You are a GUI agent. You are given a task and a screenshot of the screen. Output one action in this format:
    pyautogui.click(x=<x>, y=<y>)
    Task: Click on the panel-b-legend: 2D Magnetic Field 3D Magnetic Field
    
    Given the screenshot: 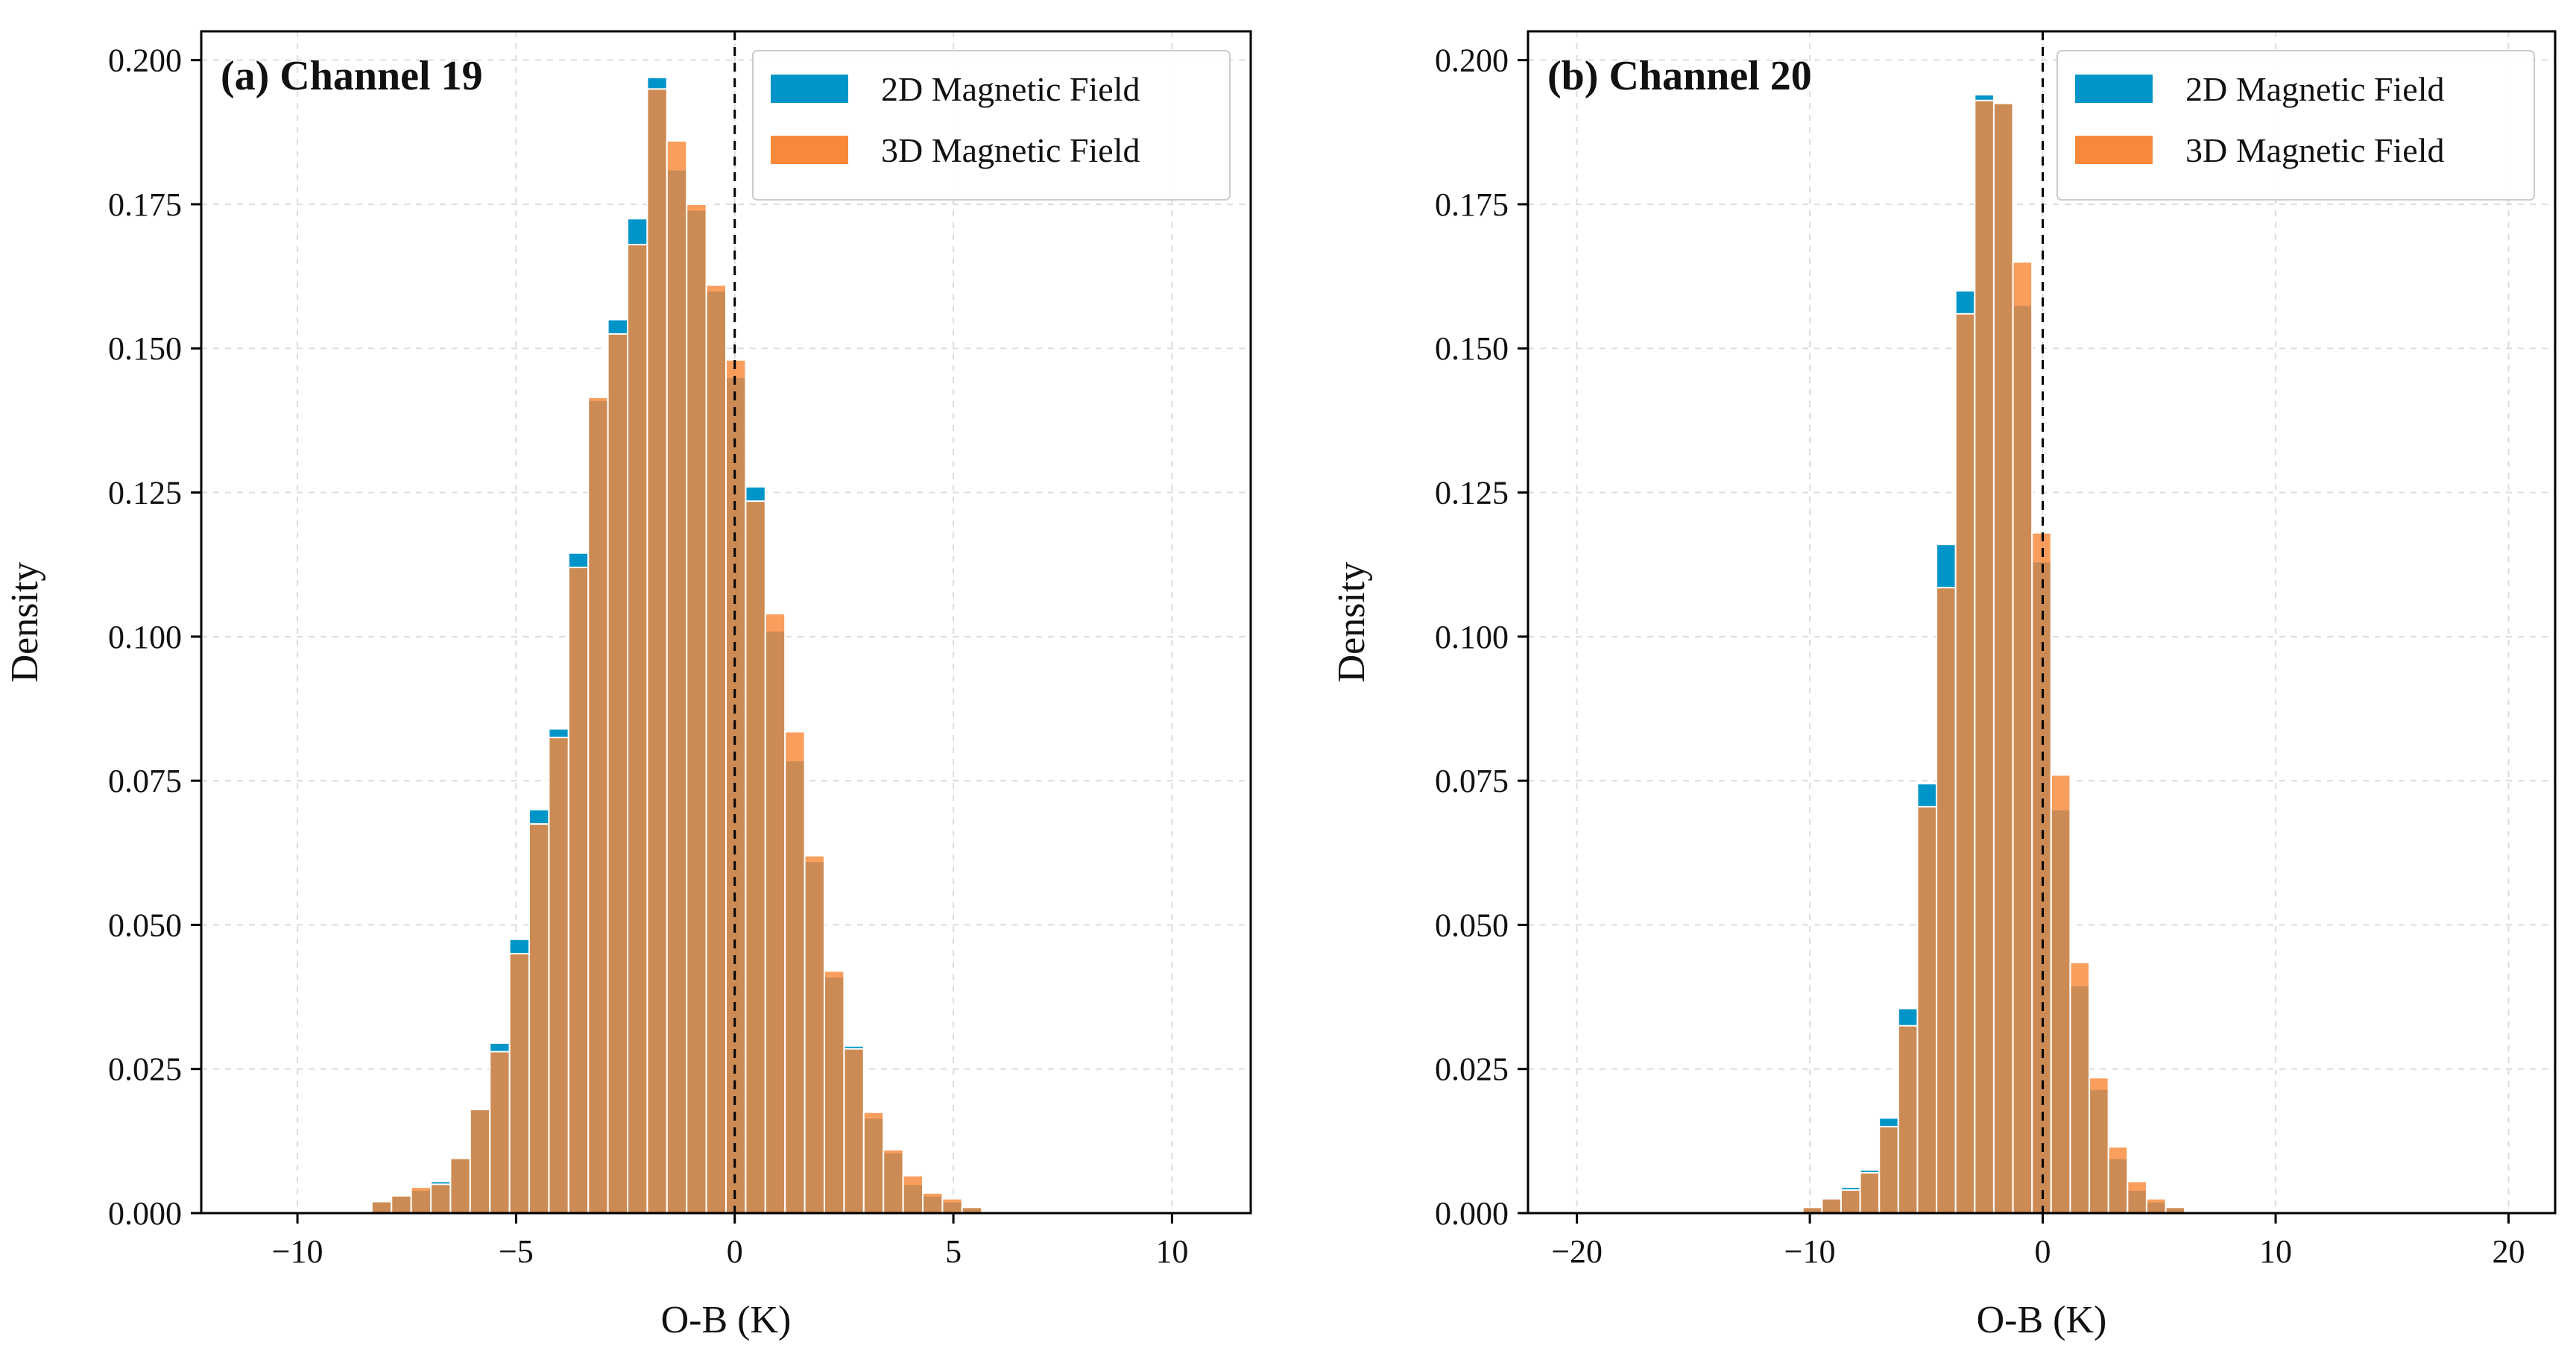 What is the action you would take?
    pyautogui.click(x=2295, y=125)
    